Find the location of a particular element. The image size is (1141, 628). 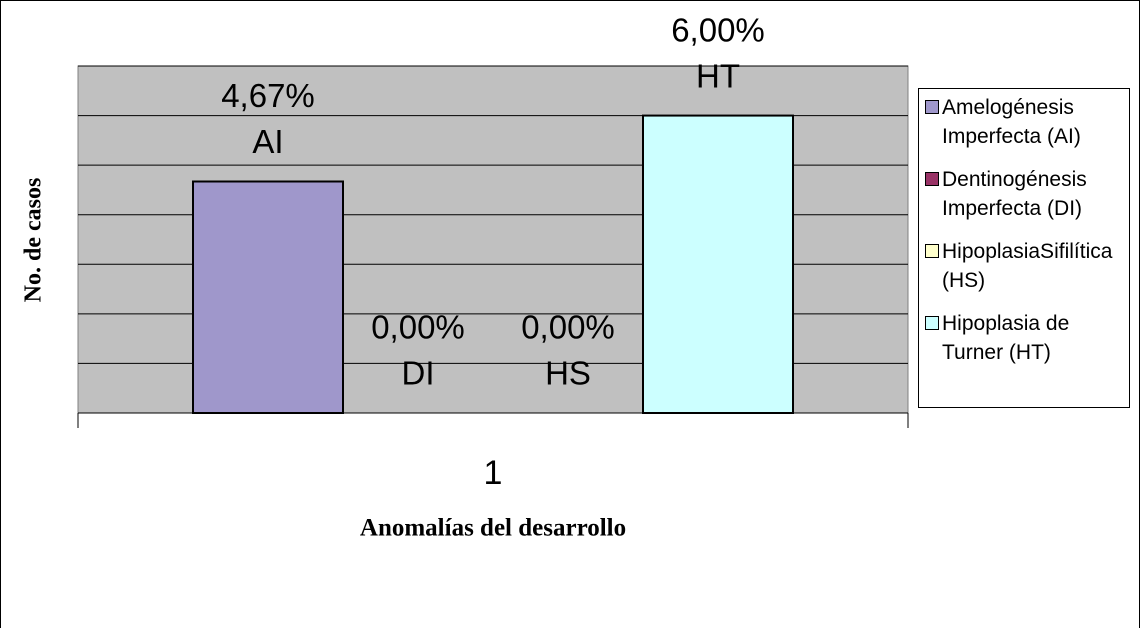

legend-label: HipoplasiaSifilítica (HS) is located at coordinates (1027, 266).